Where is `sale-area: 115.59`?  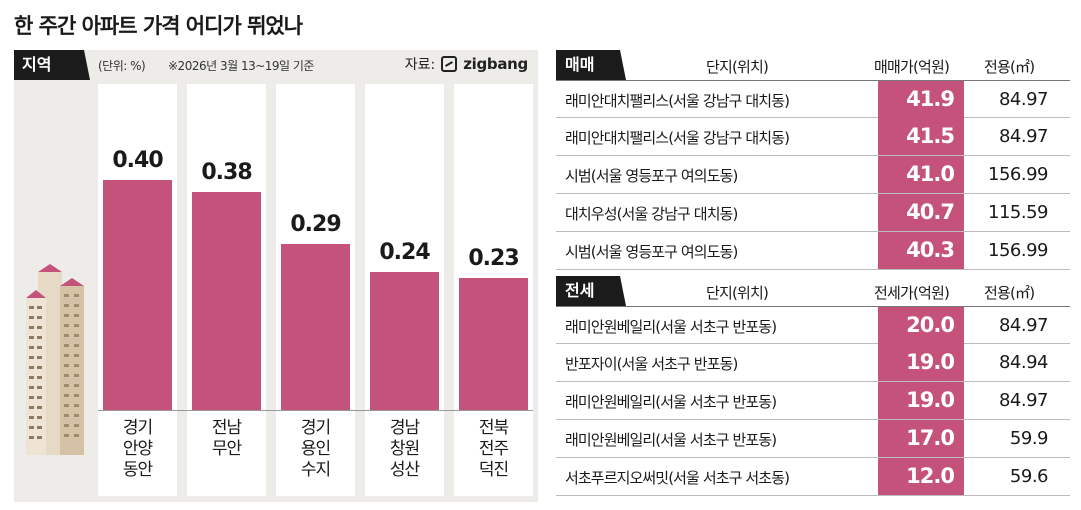
sale-area: 115.59 is located at coordinates (1018, 212).